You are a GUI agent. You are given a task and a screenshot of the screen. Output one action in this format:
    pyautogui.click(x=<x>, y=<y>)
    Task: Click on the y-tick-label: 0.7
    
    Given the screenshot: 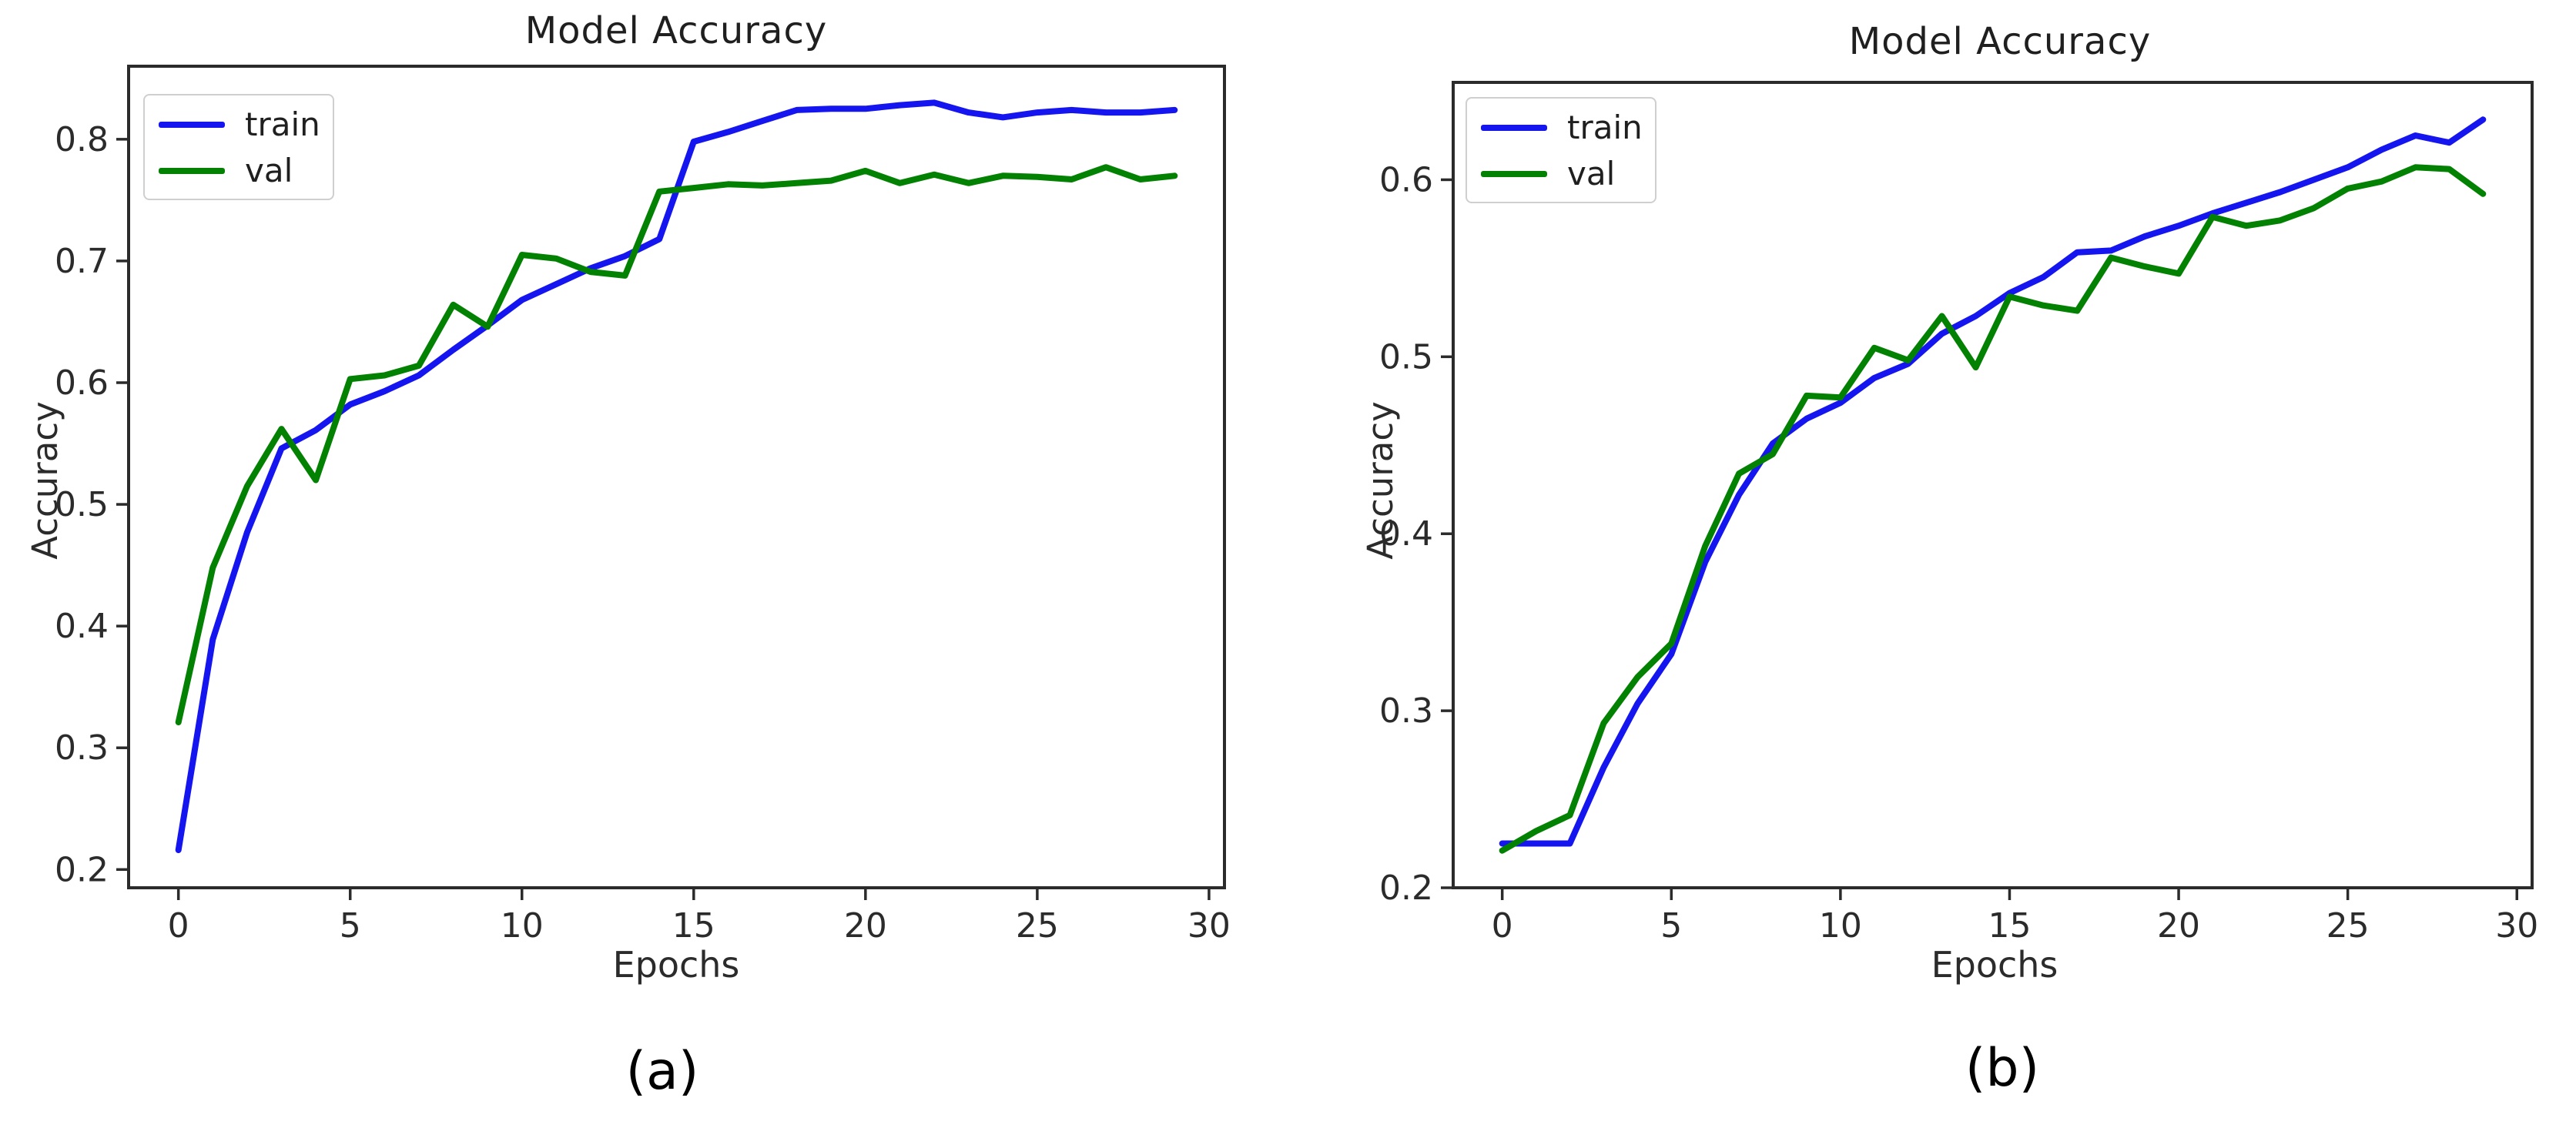 What is the action you would take?
    pyautogui.click(x=82, y=261)
    